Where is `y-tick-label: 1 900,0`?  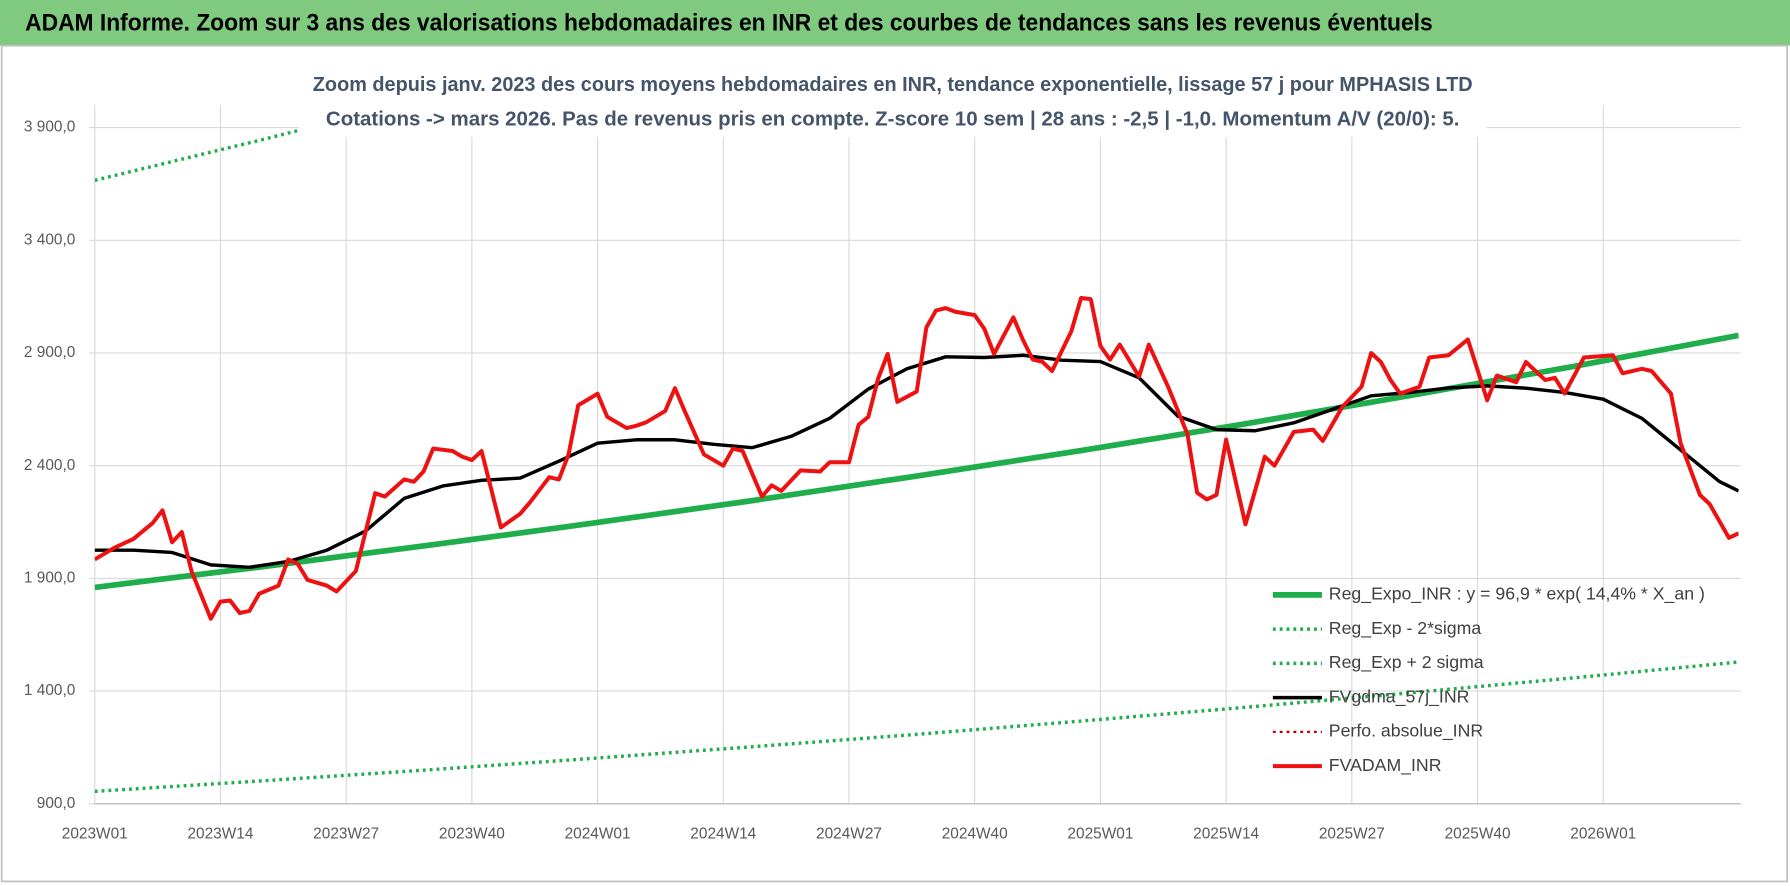
y-tick-label: 1 900,0 is located at coordinates (49, 577).